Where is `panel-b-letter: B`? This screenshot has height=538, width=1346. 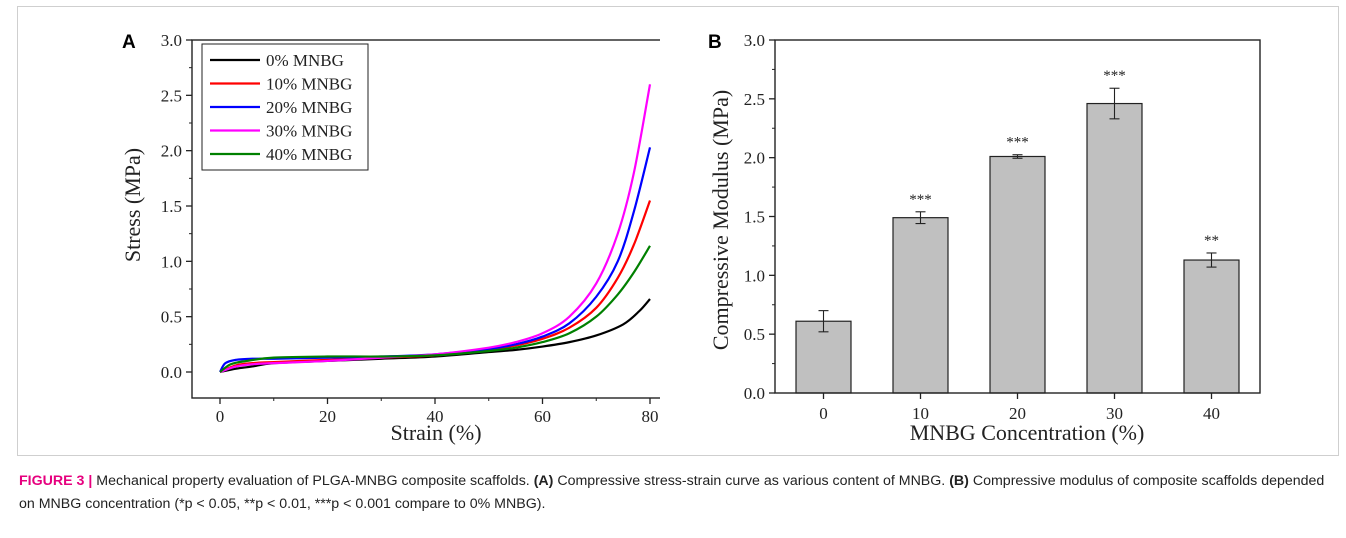 panel-b-letter: B is located at coordinates (715, 42).